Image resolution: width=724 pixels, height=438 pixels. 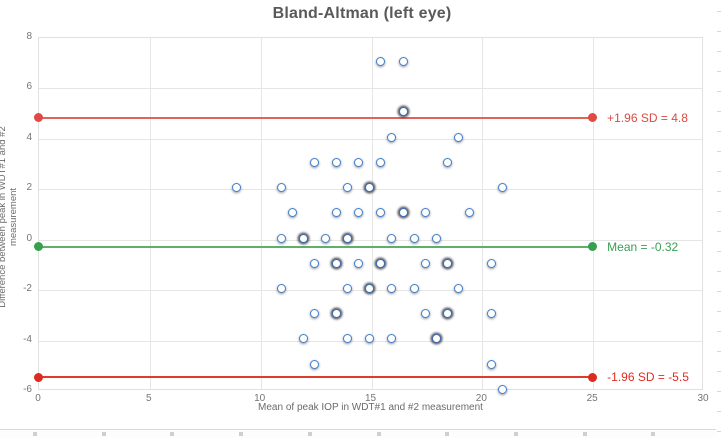 I want to click on spreadsheet-column-edge, so click(x=720, y=219).